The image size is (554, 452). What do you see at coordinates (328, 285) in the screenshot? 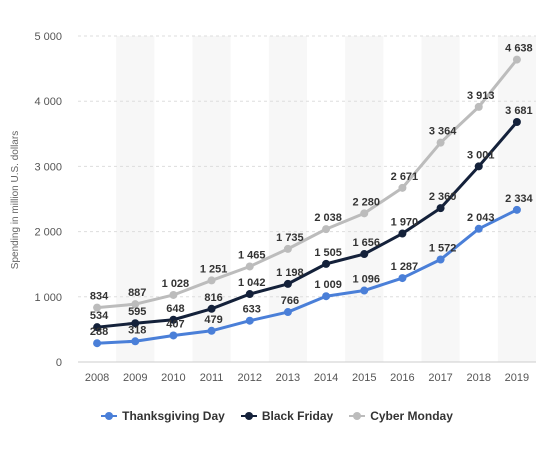
I see `data-label-thanksgiving-day: 1 009` at bounding box center [328, 285].